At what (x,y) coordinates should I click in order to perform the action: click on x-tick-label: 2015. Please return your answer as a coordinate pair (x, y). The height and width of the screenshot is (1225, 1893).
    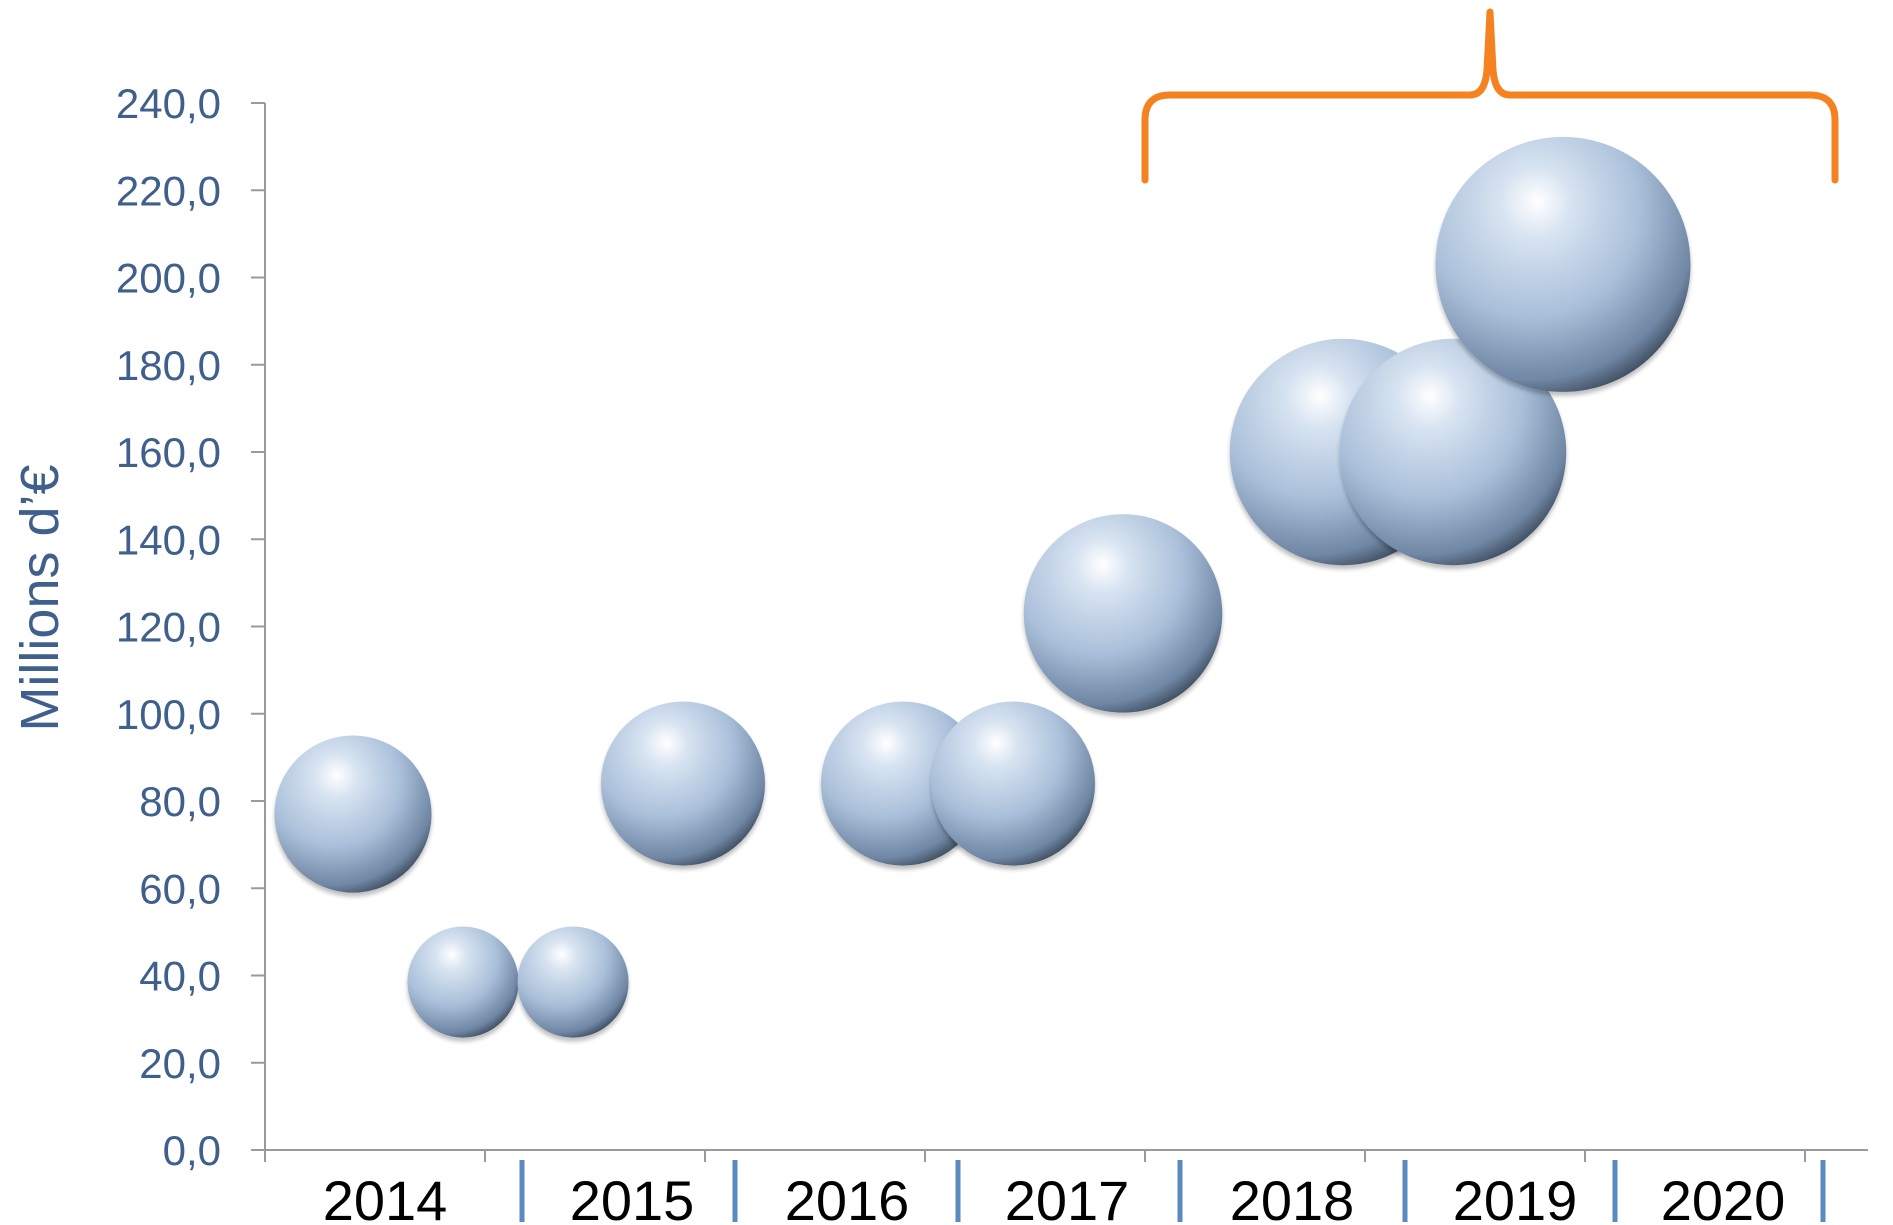
    Looking at the image, I should click on (632, 1197).